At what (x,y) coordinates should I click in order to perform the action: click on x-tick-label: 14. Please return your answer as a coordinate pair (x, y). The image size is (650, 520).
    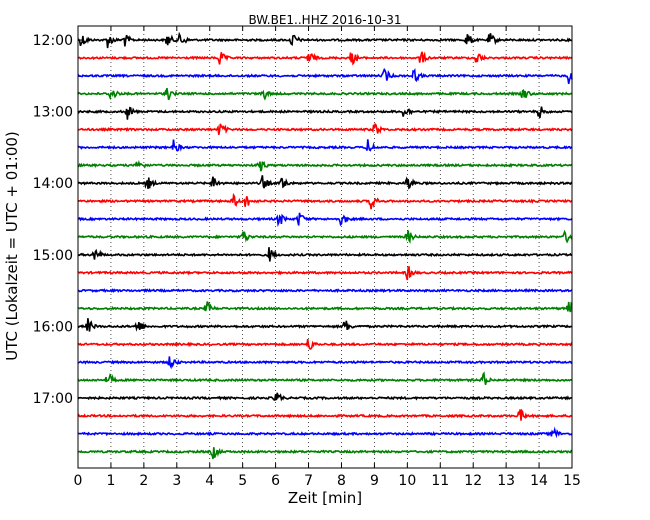
    Looking at the image, I should click on (539, 481).